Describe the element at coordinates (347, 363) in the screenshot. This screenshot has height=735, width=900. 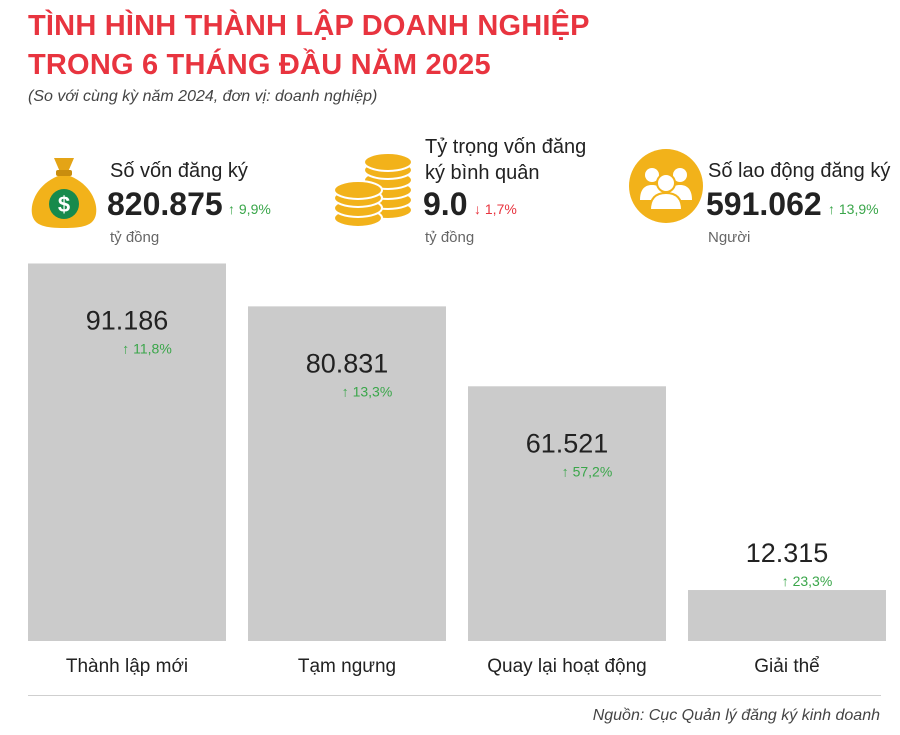
I see `bar-value-label-1: 80.831` at that location.